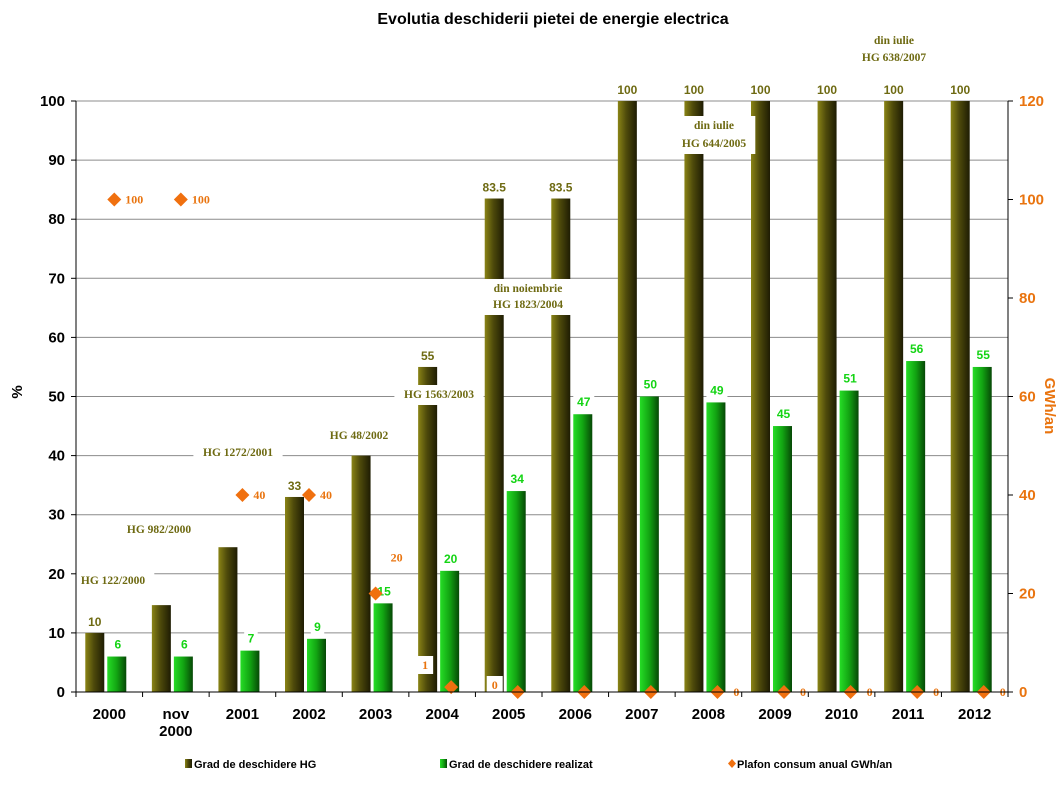 Image resolution: width=1060 pixels, height=785 pixels. I want to click on data-label-plafon: 0, so click(495, 685).